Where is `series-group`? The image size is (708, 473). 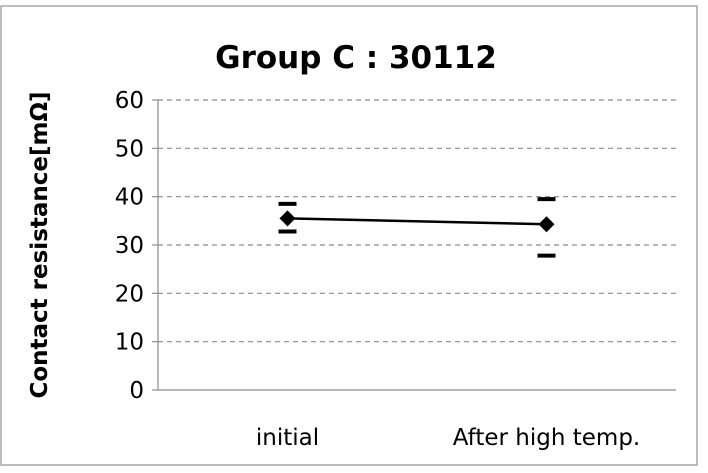 series-group is located at coordinates (417, 227).